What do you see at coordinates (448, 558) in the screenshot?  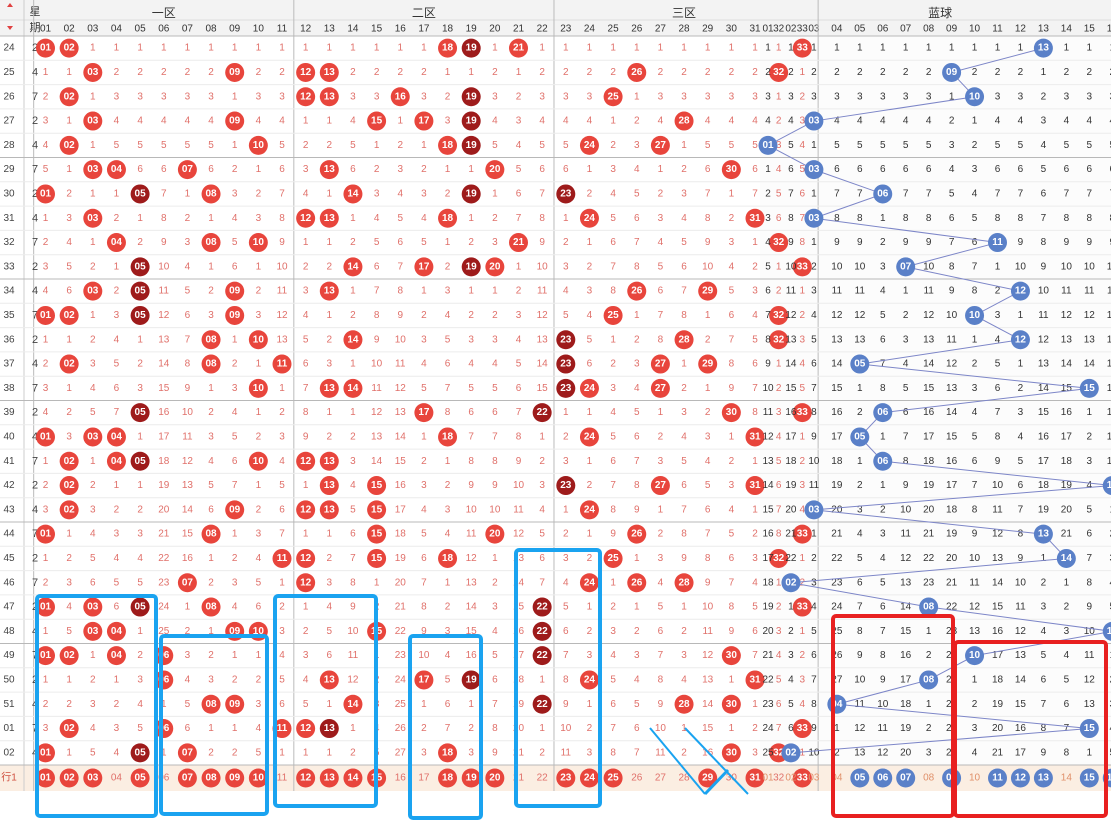 I see `red-ball-number: 18` at bounding box center [448, 558].